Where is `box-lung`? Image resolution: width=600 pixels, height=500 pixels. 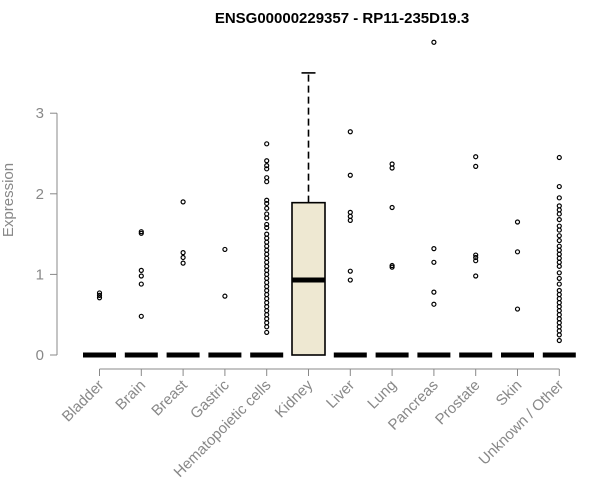
box-lung is located at coordinates (392, 259).